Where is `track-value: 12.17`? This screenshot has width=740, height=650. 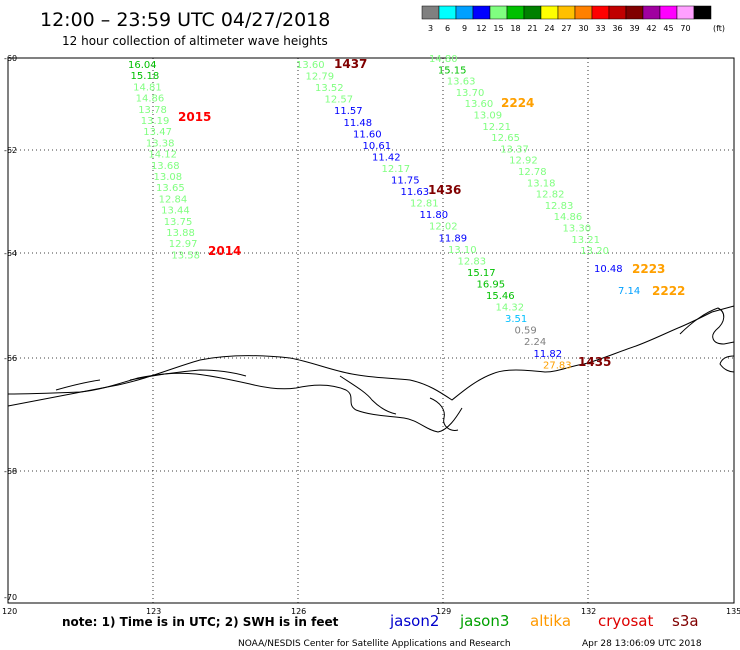
track-value: 12.17 is located at coordinates (396, 169).